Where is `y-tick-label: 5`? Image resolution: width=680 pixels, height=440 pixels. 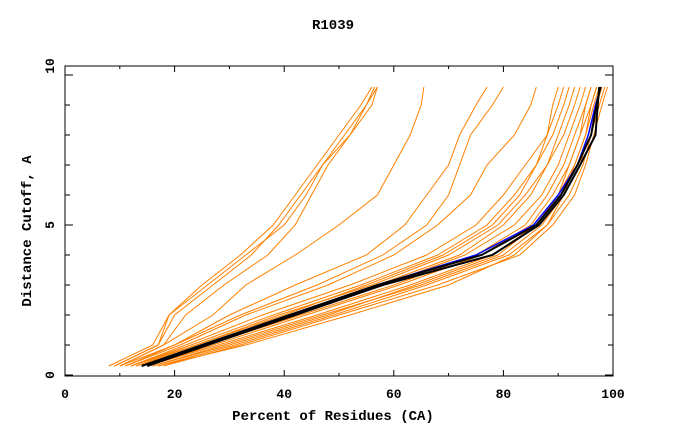 y-tick-label: 5 is located at coordinates (50, 225).